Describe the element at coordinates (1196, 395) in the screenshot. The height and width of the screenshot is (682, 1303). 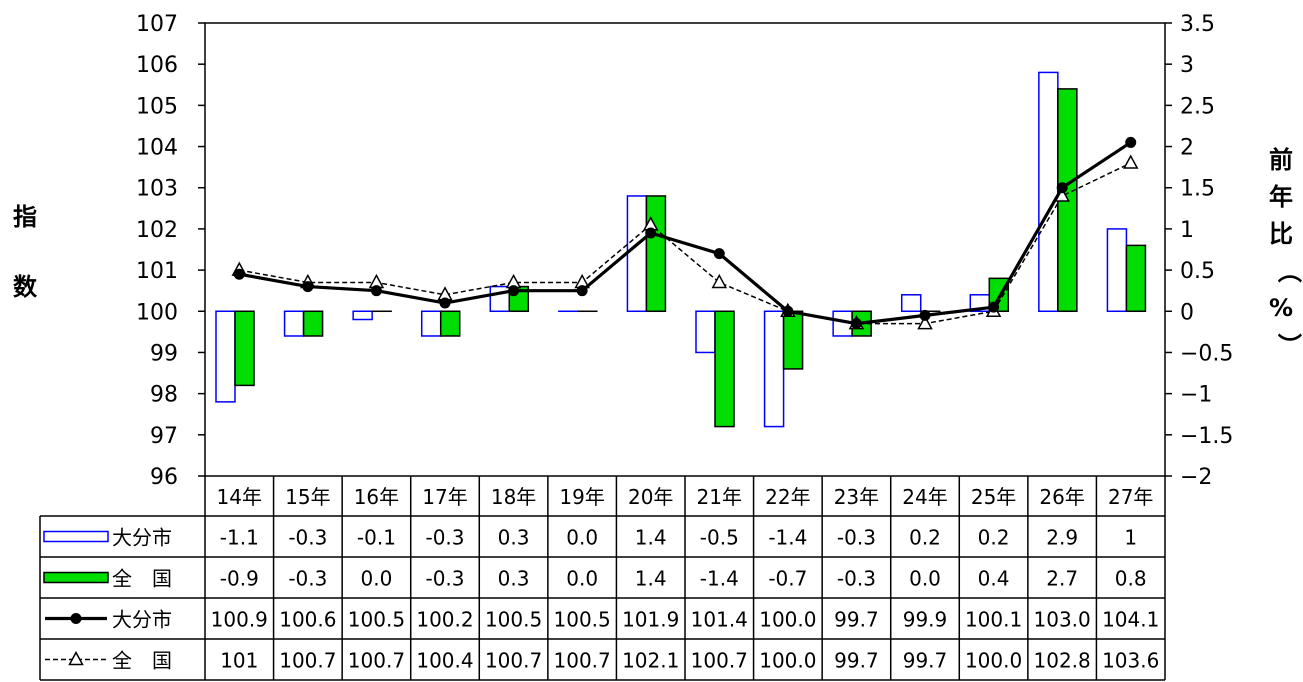
I see `right-tick-label: −1` at that location.